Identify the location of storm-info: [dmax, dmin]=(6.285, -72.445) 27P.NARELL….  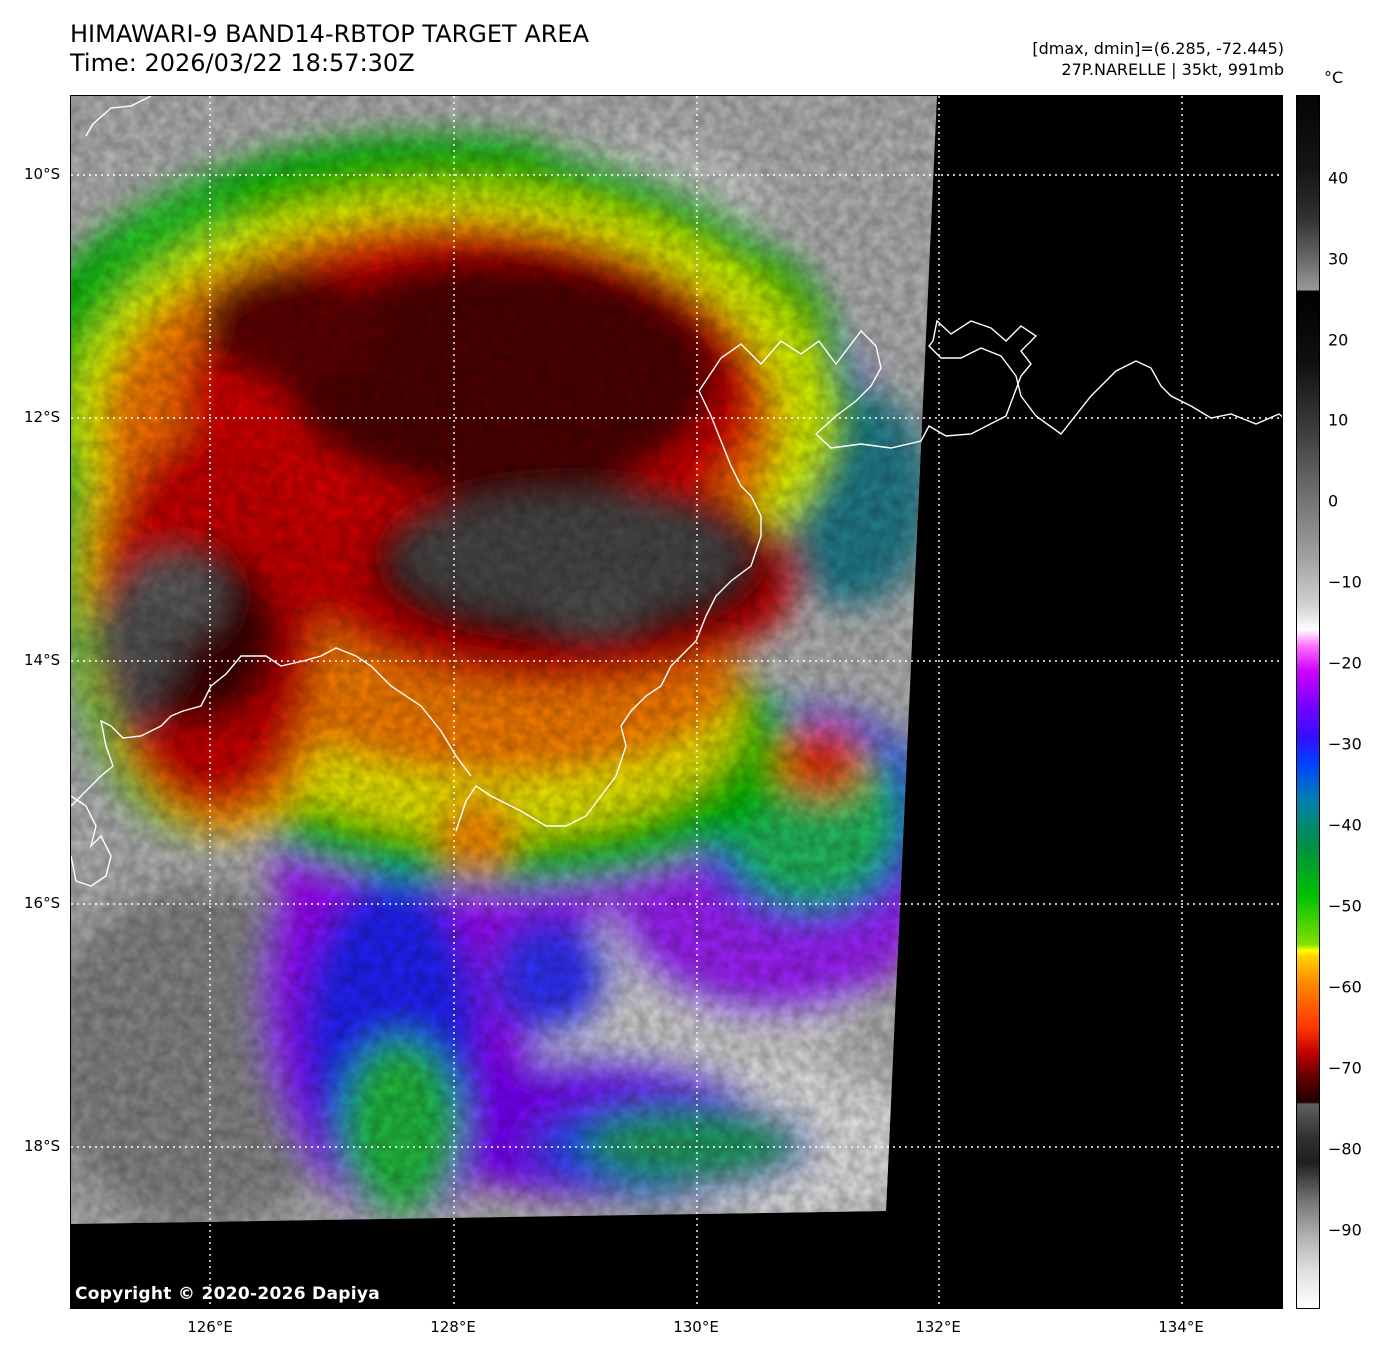
(1158, 59).